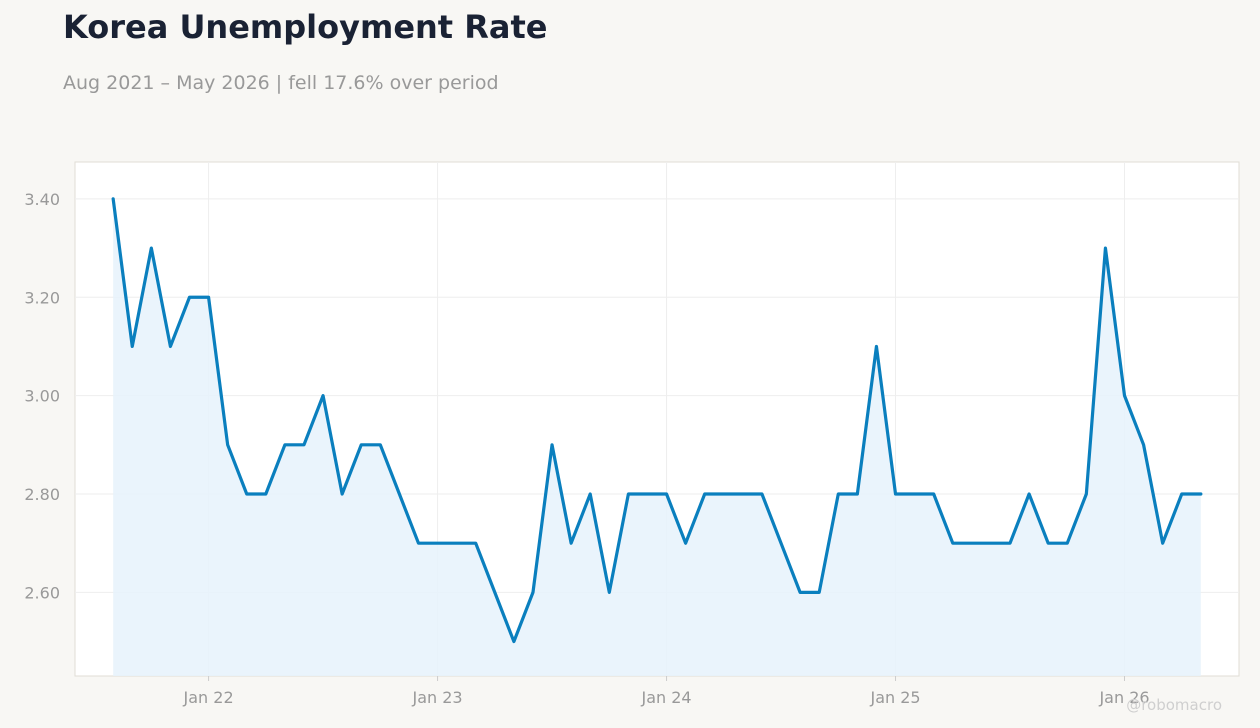 The height and width of the screenshot is (728, 1260). What do you see at coordinates (1123, 697) in the screenshot?
I see `x-tick-label: Jan 26` at bounding box center [1123, 697].